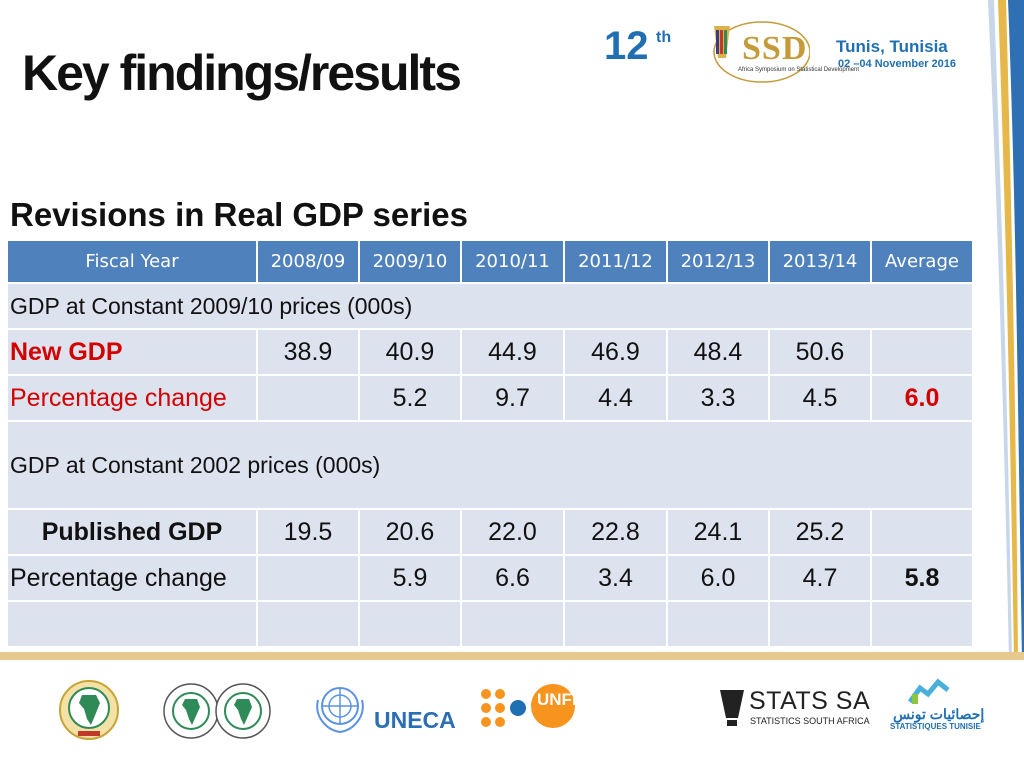 The width and height of the screenshot is (1024, 768). Describe the element at coordinates (308, 261) in the screenshot. I see `column-header: 2008/09` at that location.